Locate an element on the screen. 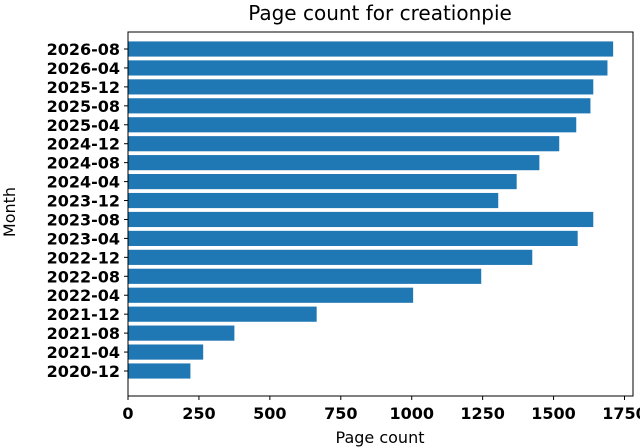 This screenshot has height=448, width=640. y-tick-label: 2023-12 is located at coordinates (83, 201).